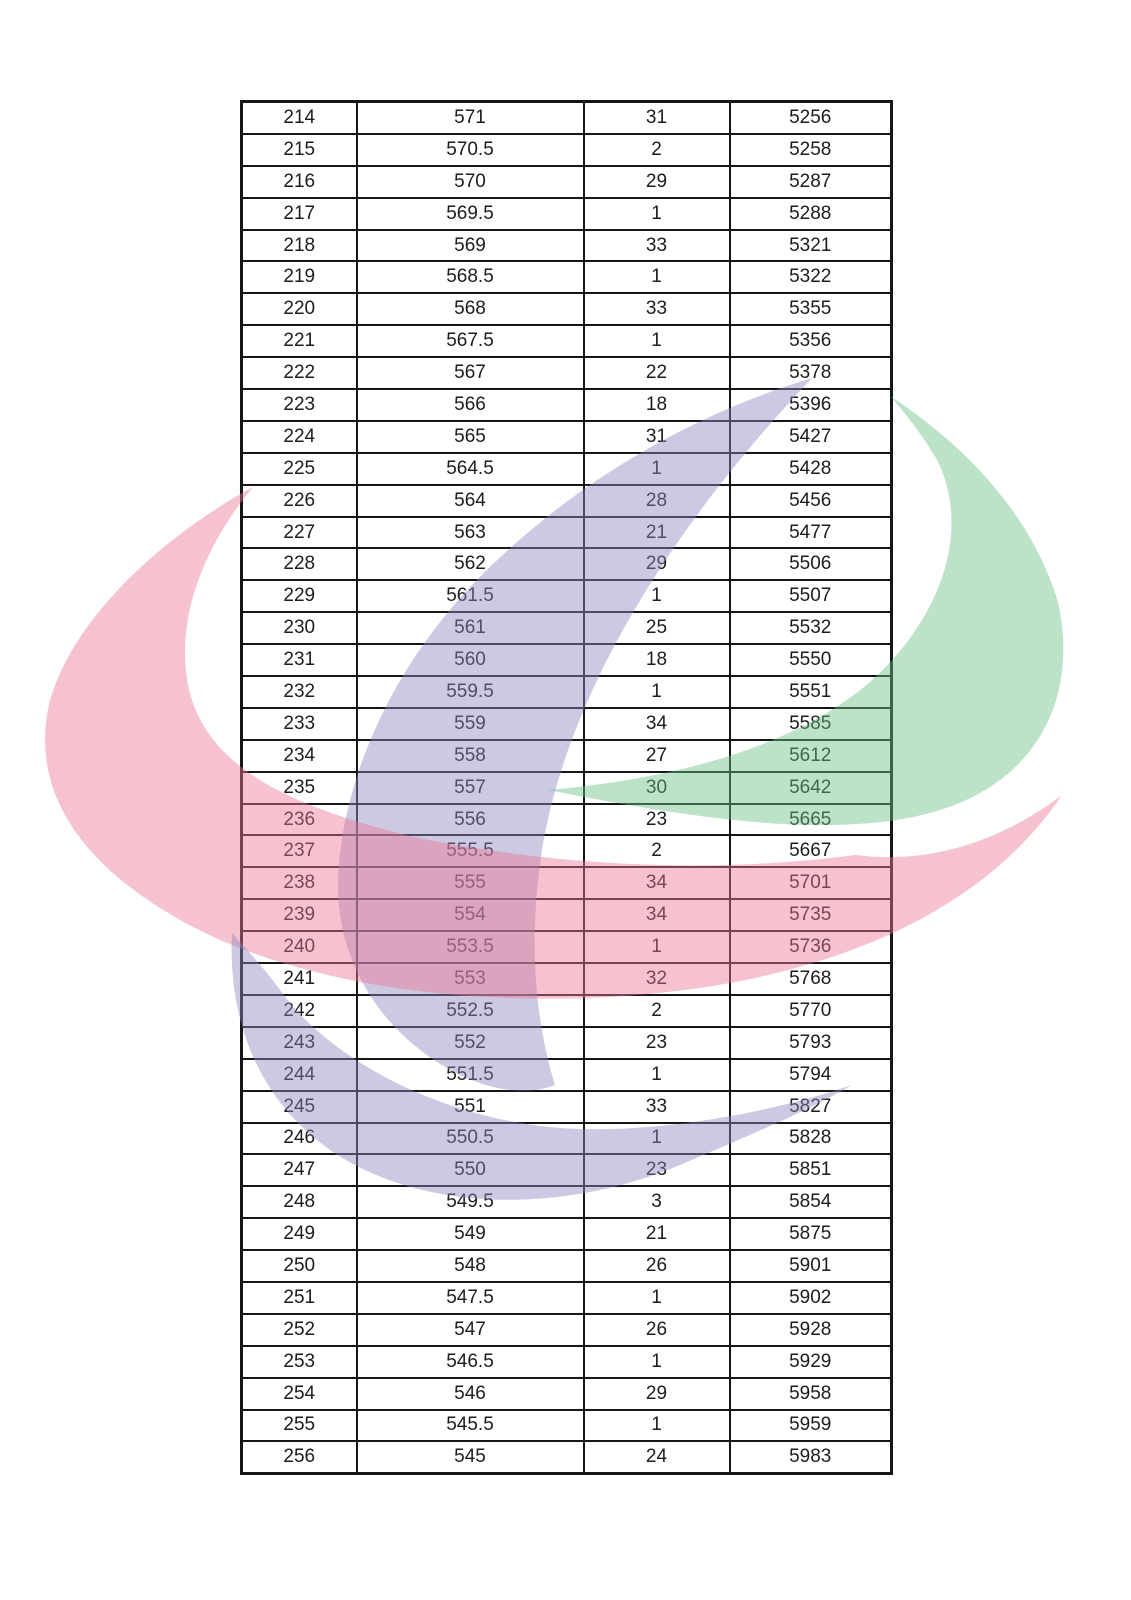 The width and height of the screenshot is (1131, 1600). I want to click on cell-score: 560, so click(470, 660).